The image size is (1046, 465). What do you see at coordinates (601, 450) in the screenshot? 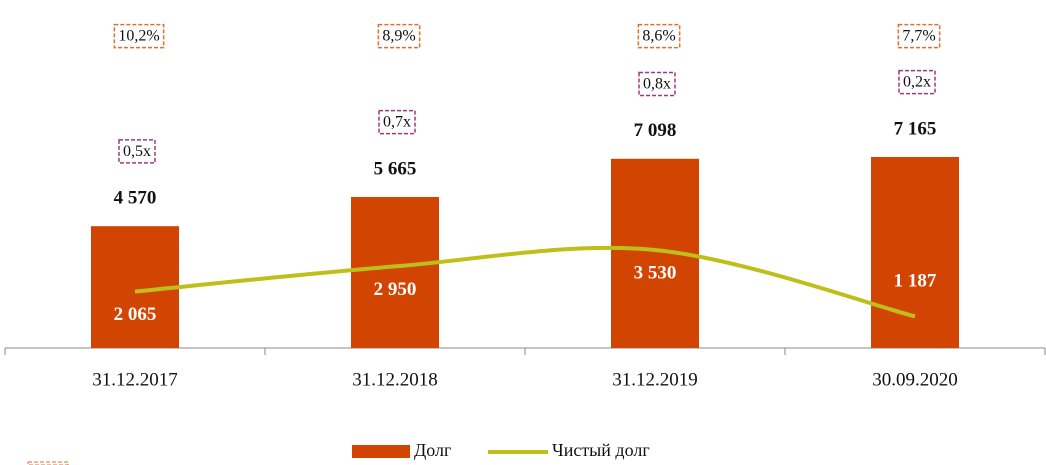
I see `legend-label: Чистый долг` at bounding box center [601, 450].